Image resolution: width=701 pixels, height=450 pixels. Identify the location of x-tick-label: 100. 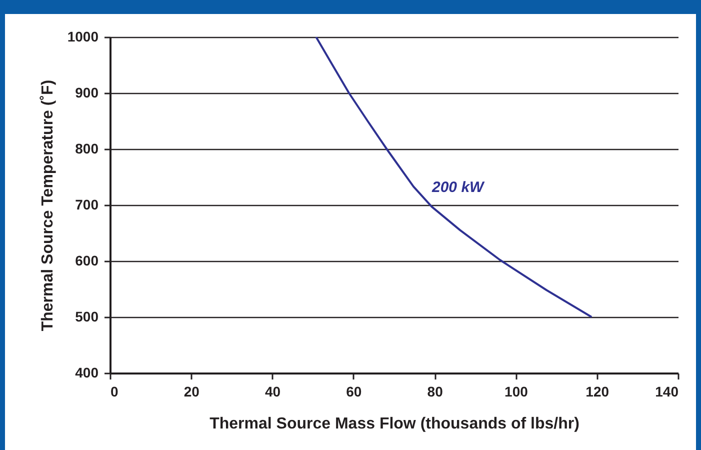
(516, 392).